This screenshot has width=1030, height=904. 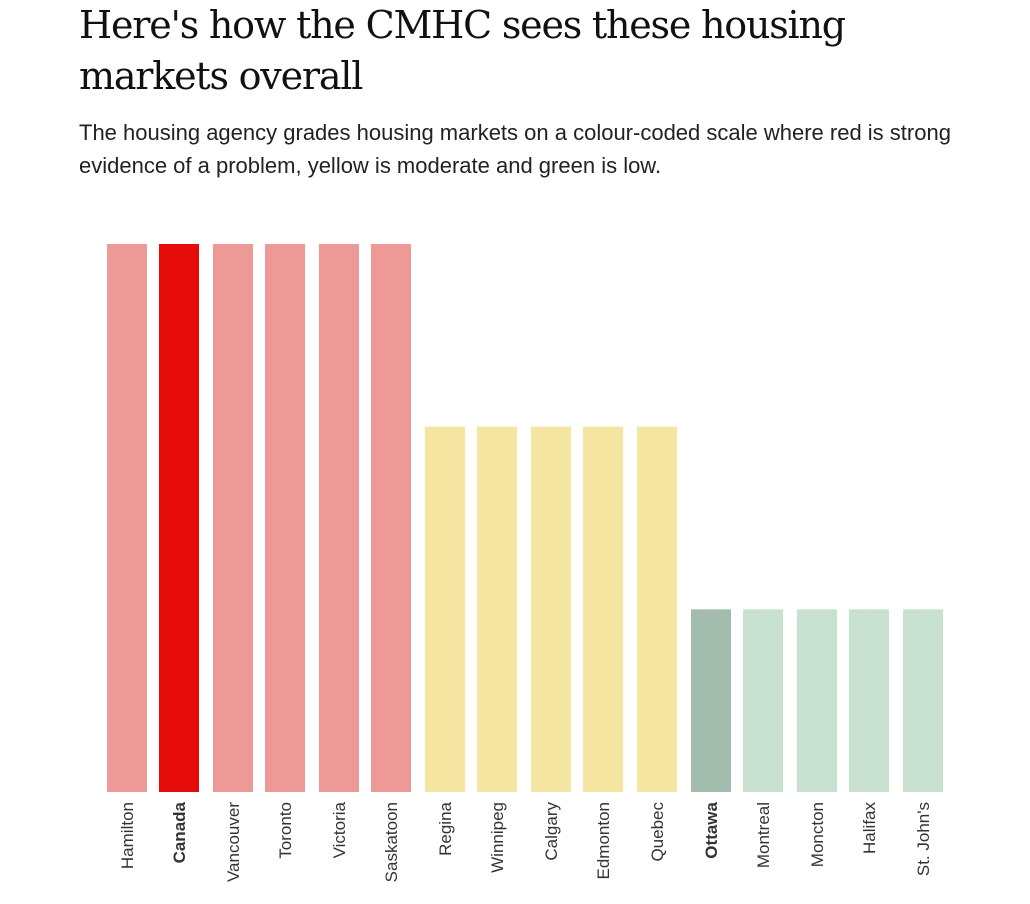 I want to click on tick-label-vancouver: Vancouver, so click(x=233, y=842).